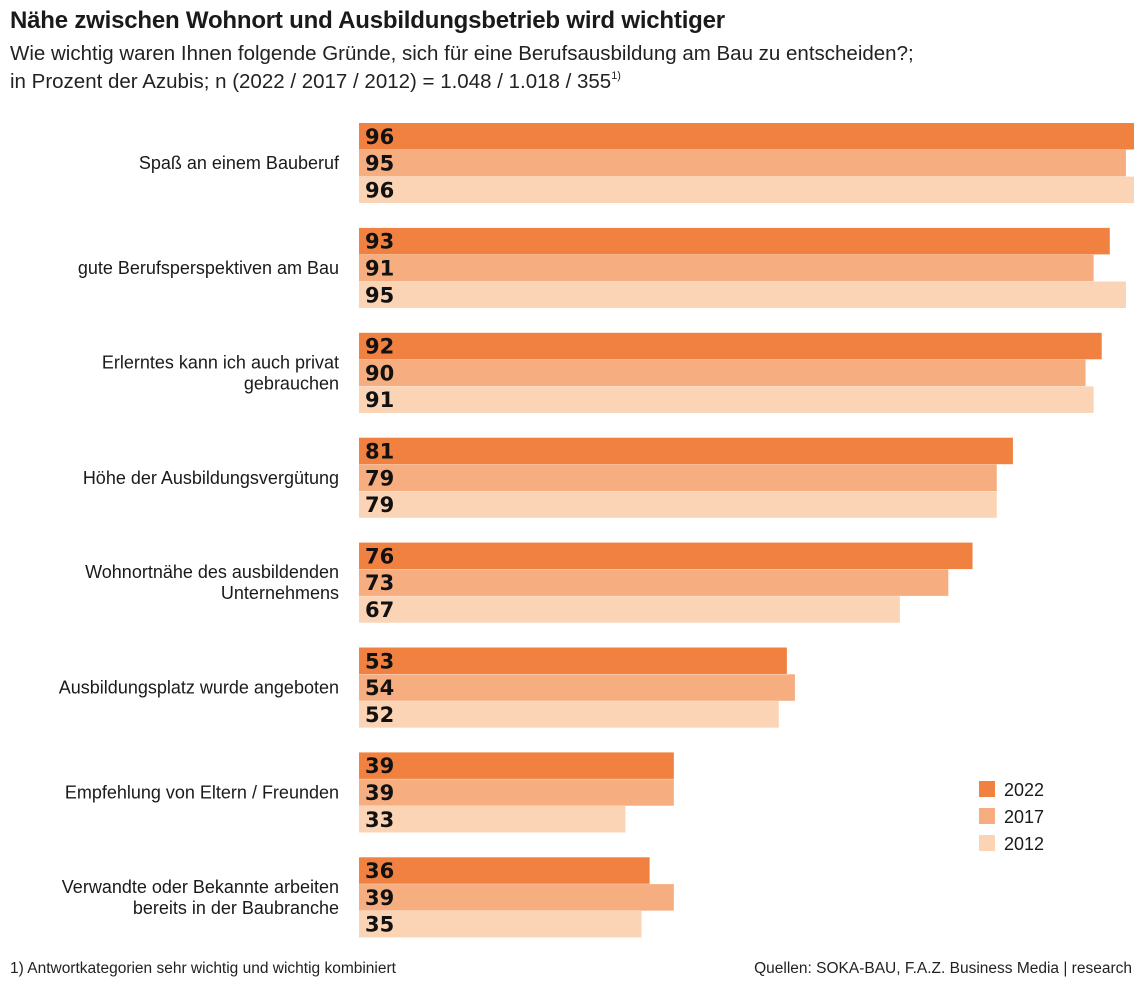  Describe the element at coordinates (379, 164) in the screenshot. I see `data-label-2017: 95` at that location.